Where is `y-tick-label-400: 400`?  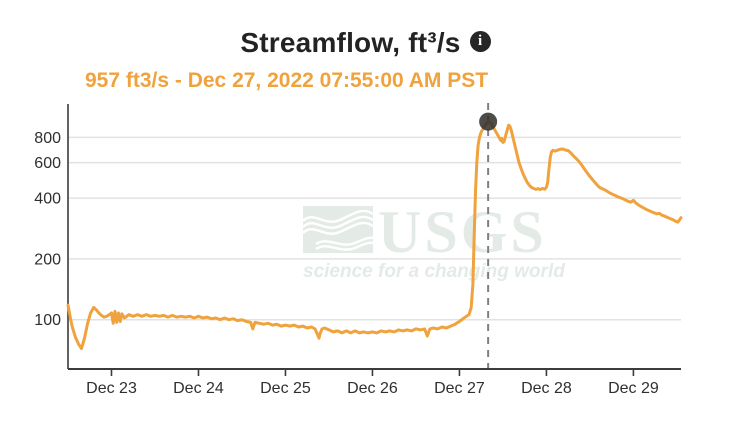 y-tick-label-400: 400 is located at coordinates (47, 199).